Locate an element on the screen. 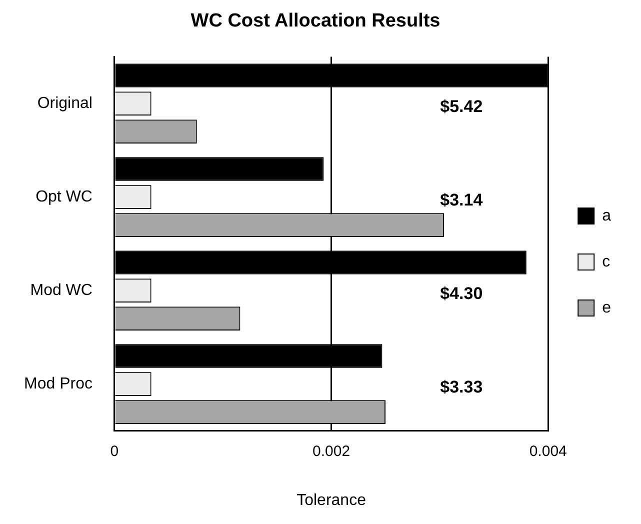  x-tick-label: 0.002 is located at coordinates (331, 451).